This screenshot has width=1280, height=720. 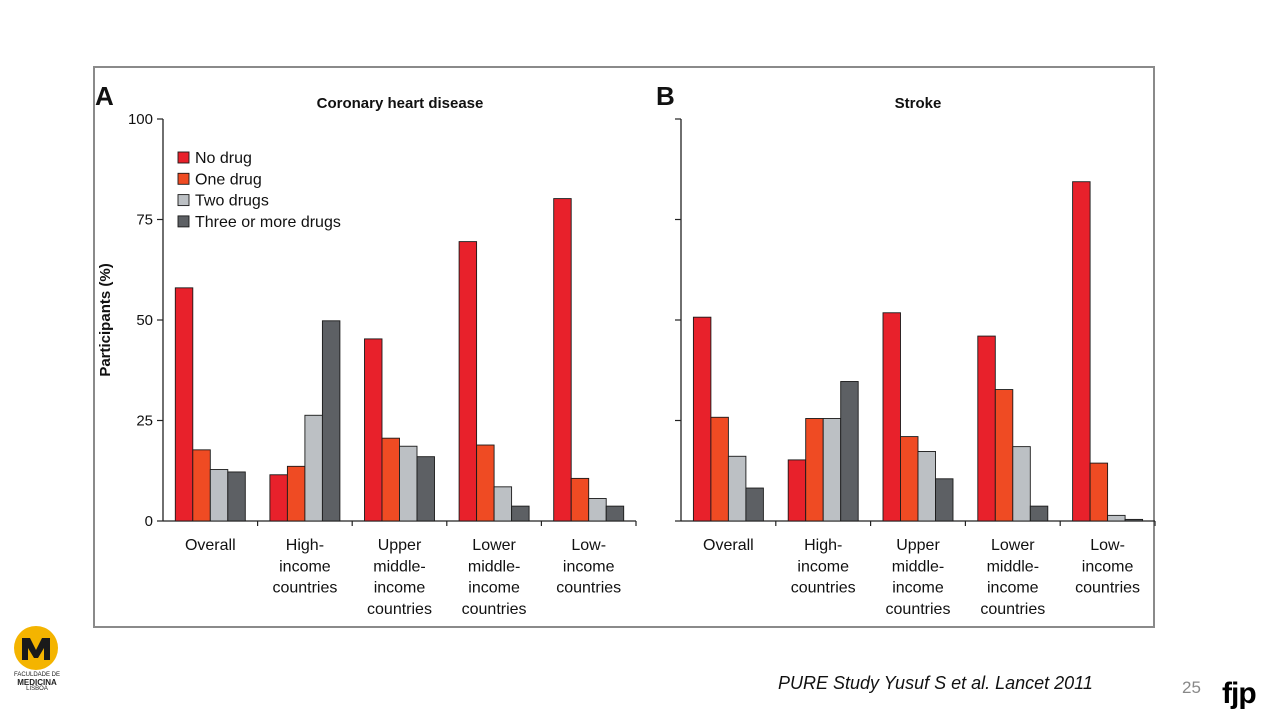 What do you see at coordinates (144, 320) in the screenshot?
I see `y-tick-label: 50` at bounding box center [144, 320].